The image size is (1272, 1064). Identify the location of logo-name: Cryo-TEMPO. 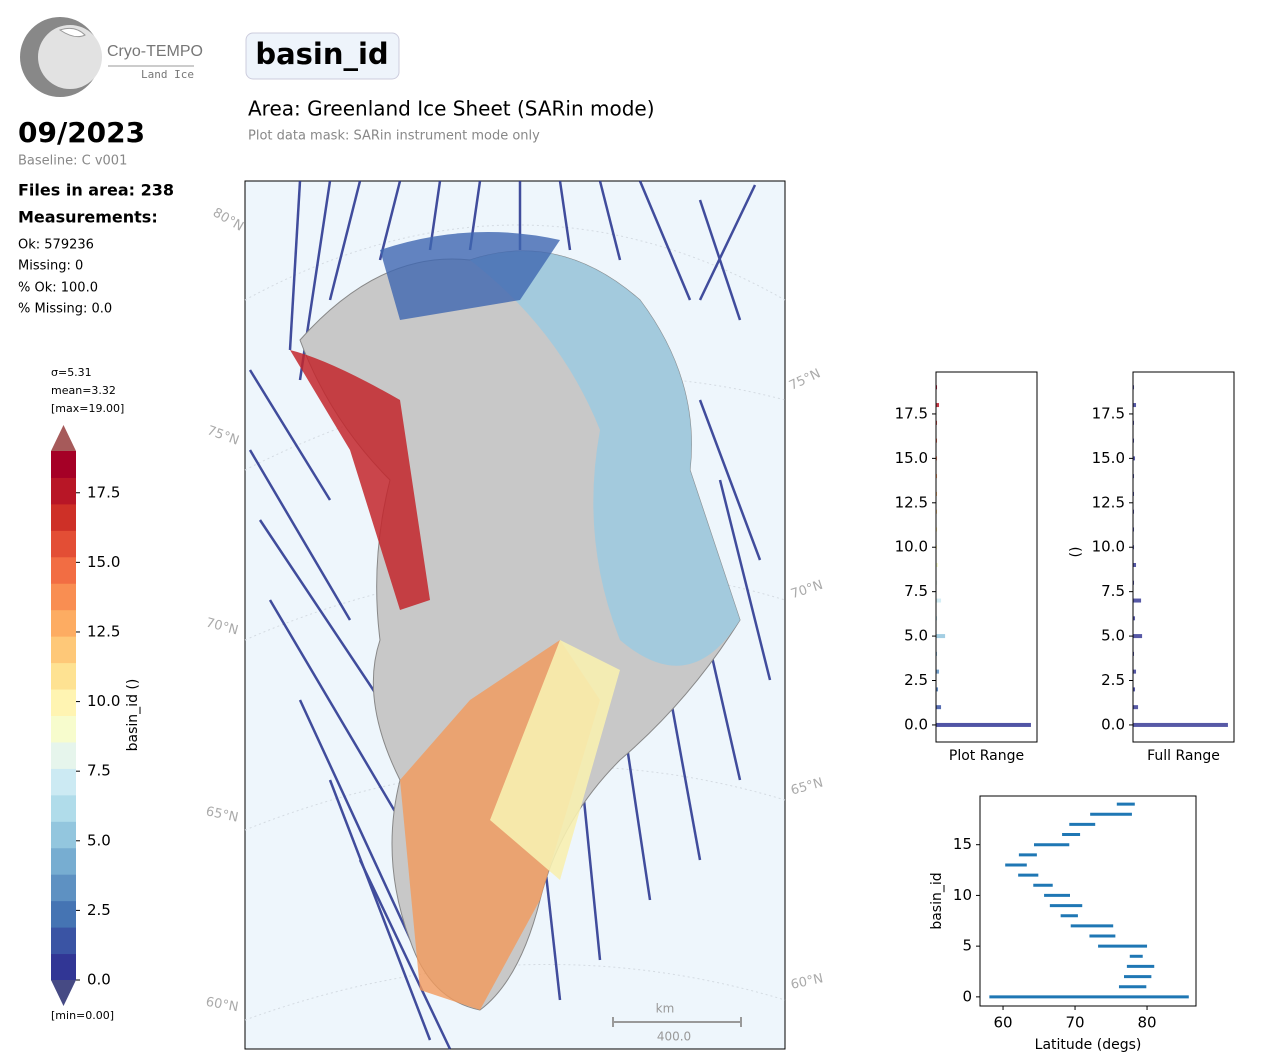
(155, 51).